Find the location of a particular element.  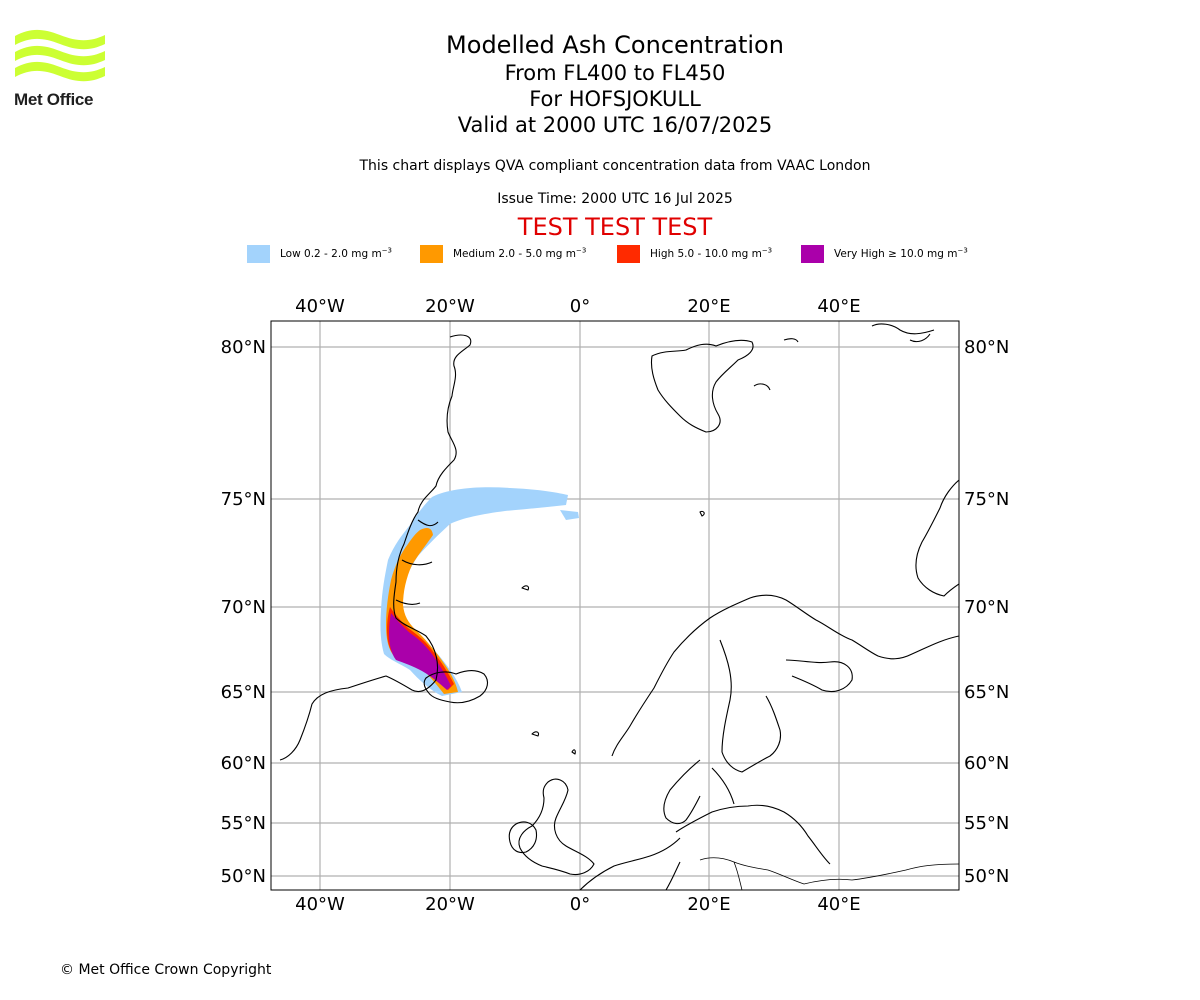

legend-label-medium: Medium 2.0 - 5.0 mg m−3 is located at coordinates (520, 253).